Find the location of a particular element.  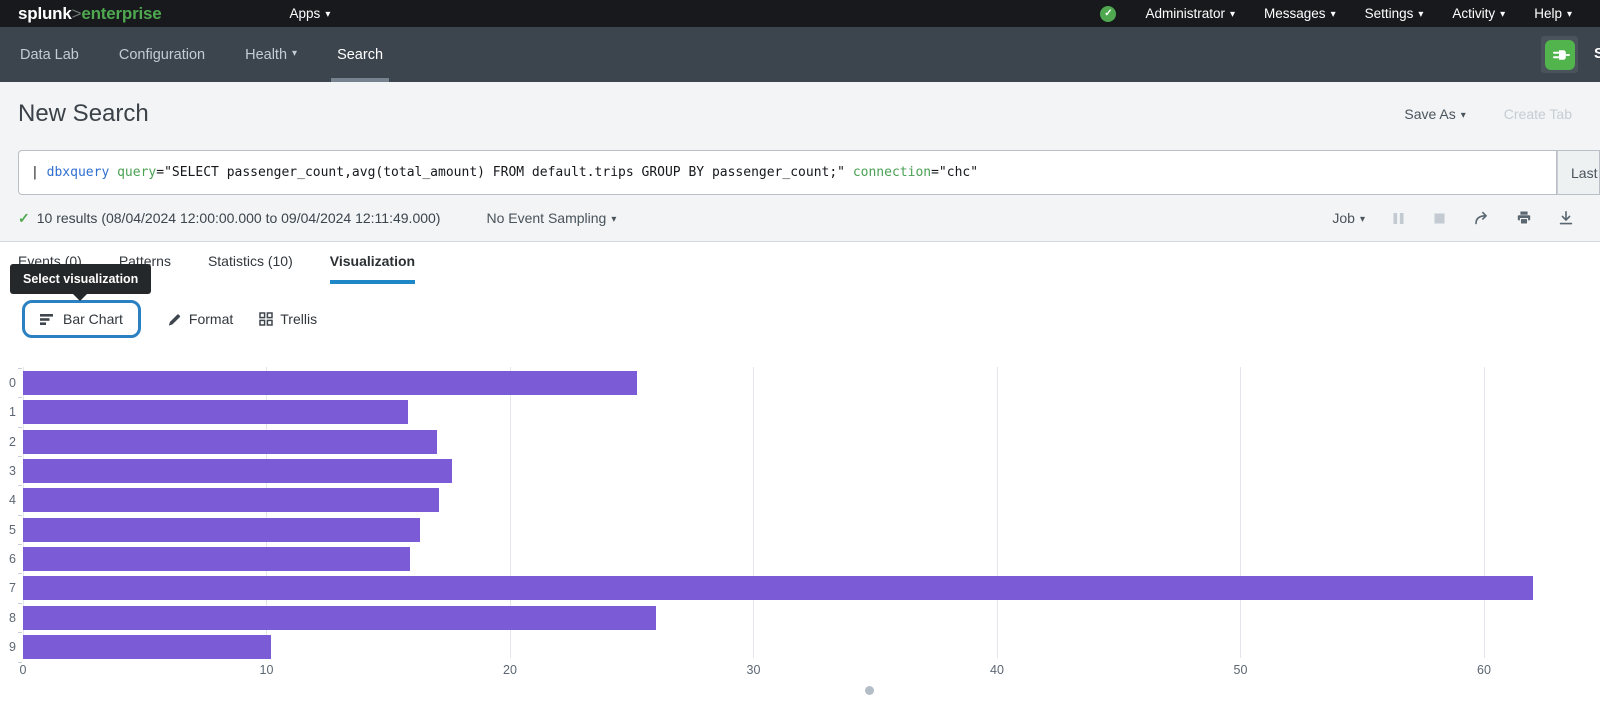

pencil-icon is located at coordinates (174, 319).